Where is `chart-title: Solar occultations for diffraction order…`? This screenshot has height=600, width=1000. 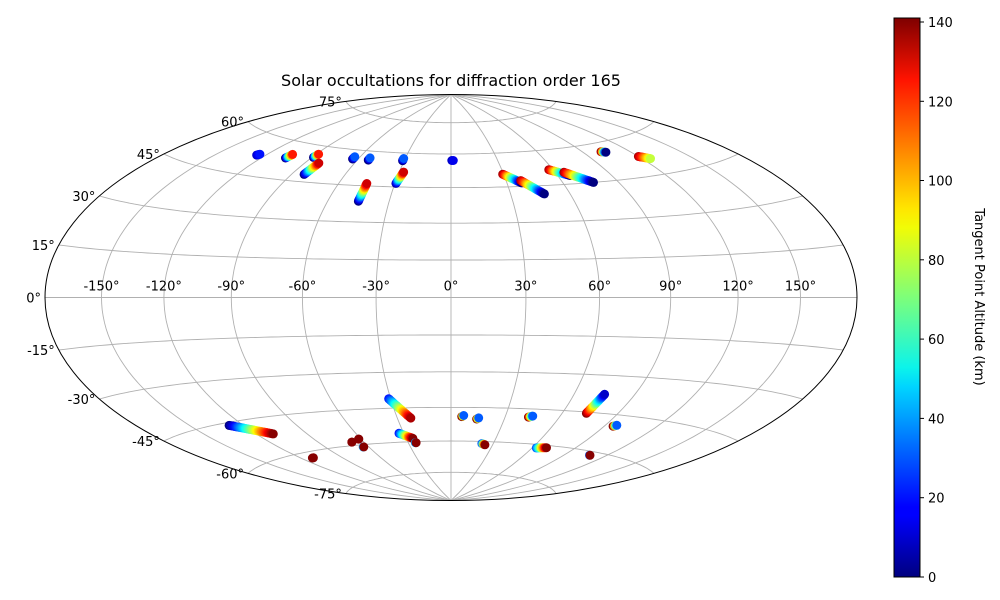
chart-title: Solar occultations for diffraction order… is located at coordinates (451, 80).